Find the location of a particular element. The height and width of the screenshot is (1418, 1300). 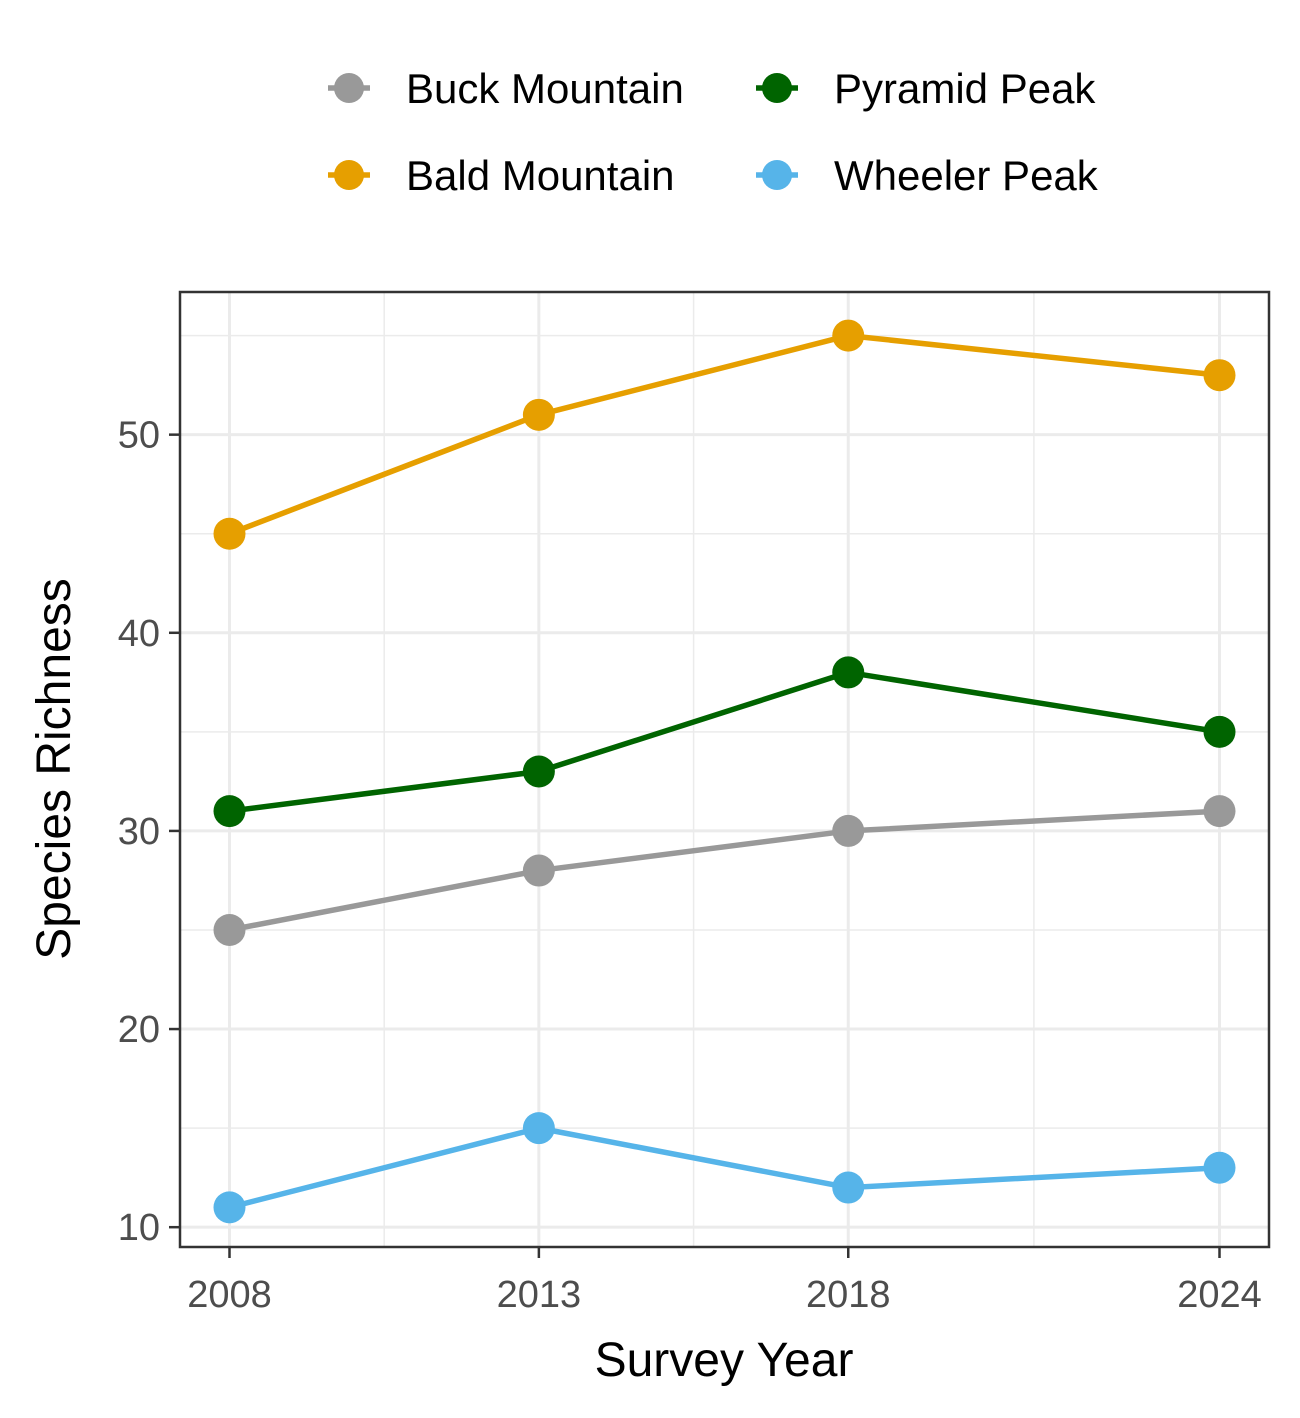

legend-item-pyramid-peak: Pyramid Peak is located at coordinates (926, 88).